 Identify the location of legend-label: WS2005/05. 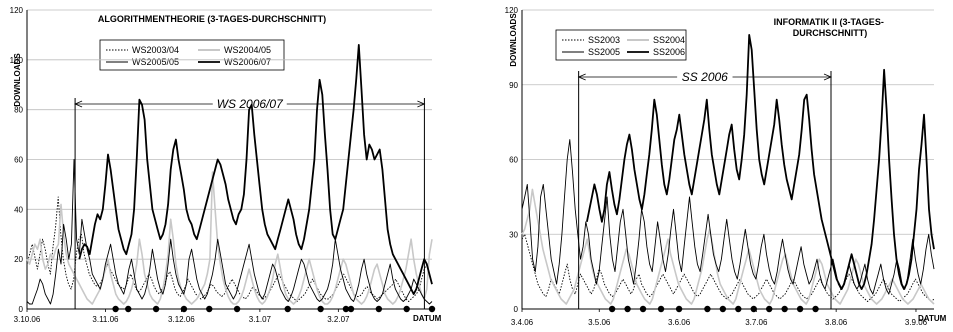
(155, 62).